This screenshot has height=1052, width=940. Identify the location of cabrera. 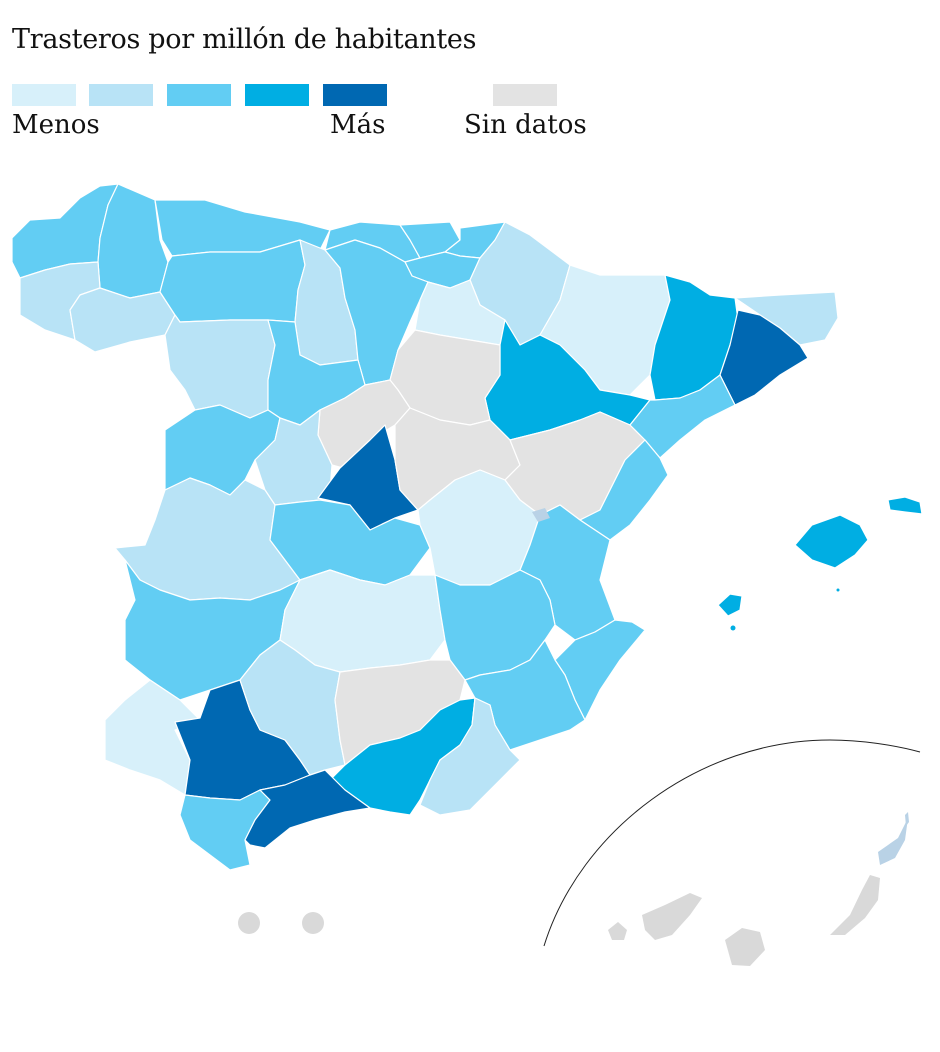
(838, 590).